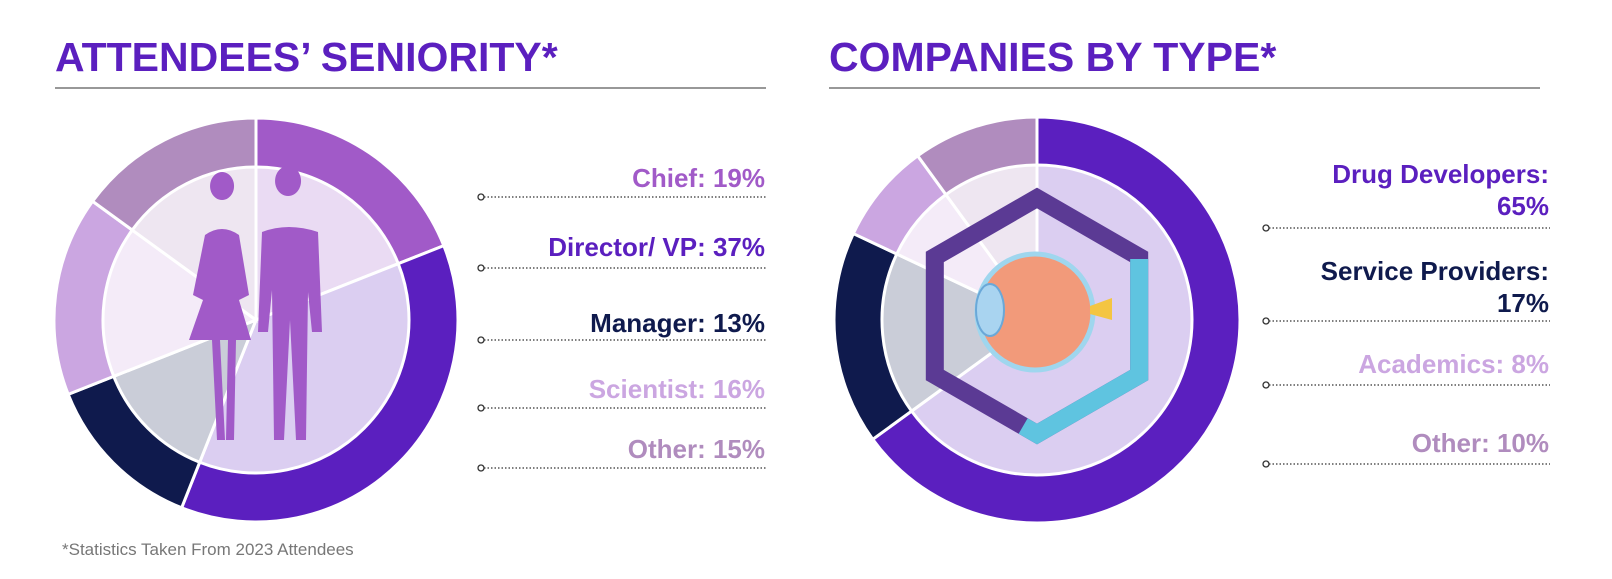  Describe the element at coordinates (990, 310) in the screenshot. I see `eye-lens` at that location.